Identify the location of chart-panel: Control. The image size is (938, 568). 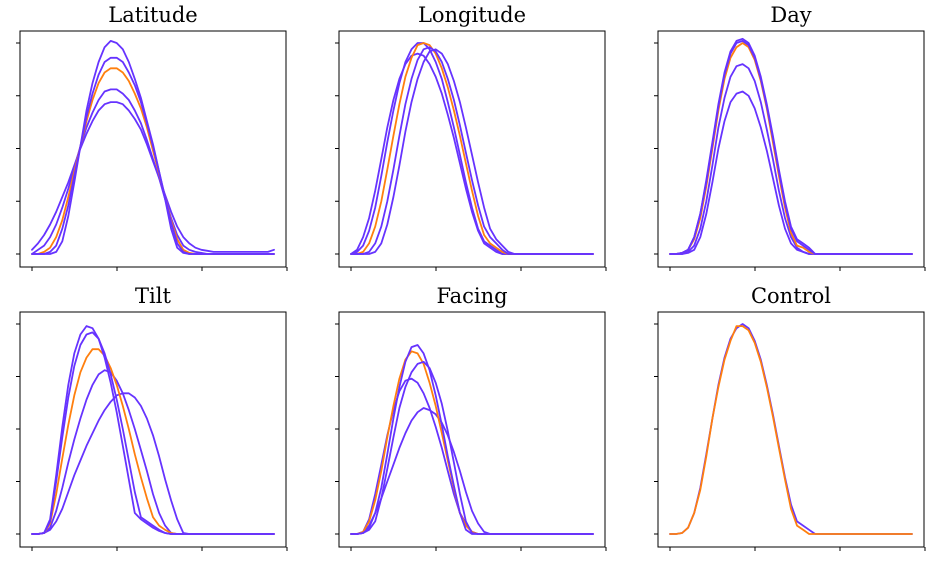
(790, 417).